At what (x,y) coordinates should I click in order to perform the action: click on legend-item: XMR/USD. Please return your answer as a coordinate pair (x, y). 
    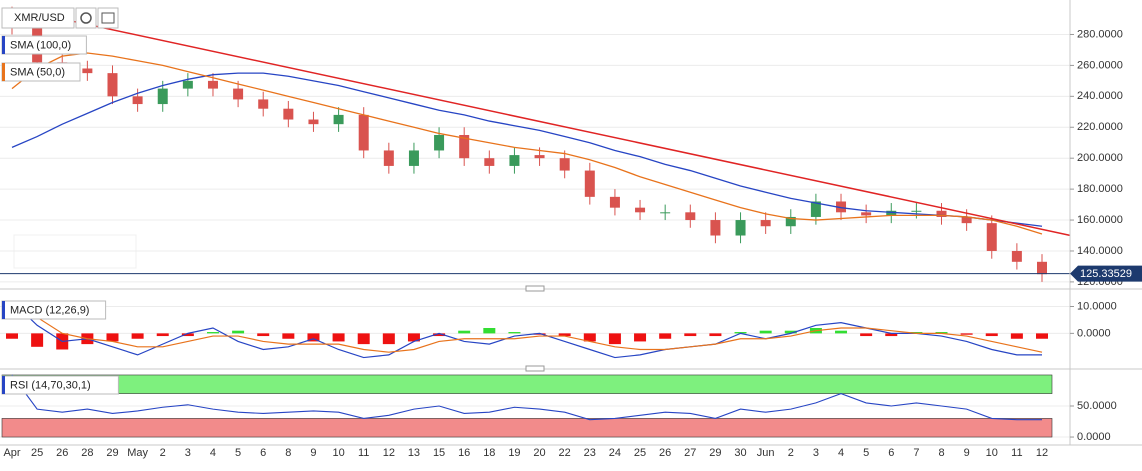
    Looking at the image, I should click on (38, 18).